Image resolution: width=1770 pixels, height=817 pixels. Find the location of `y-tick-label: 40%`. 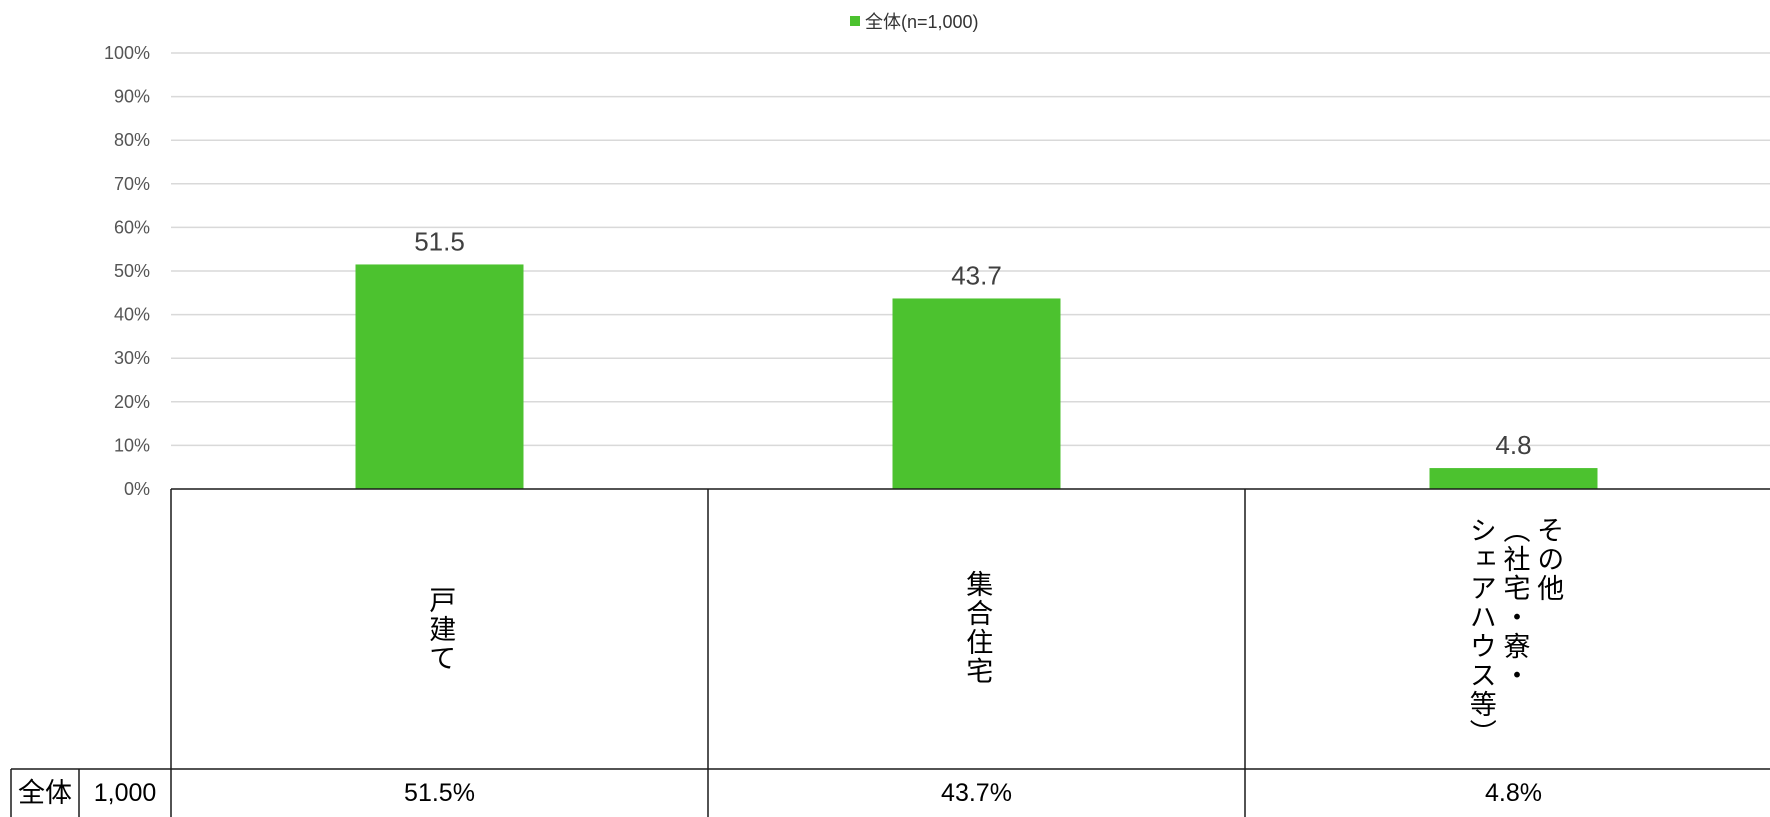

y-tick-label: 40% is located at coordinates (132, 315).